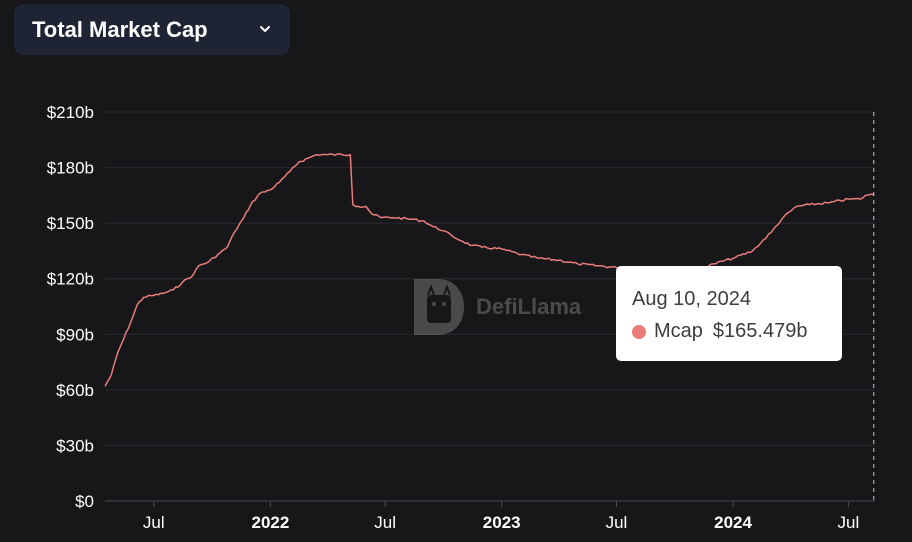 This screenshot has width=912, height=542. I want to click on metric-dropdown: Total Market Cap, so click(152, 29).